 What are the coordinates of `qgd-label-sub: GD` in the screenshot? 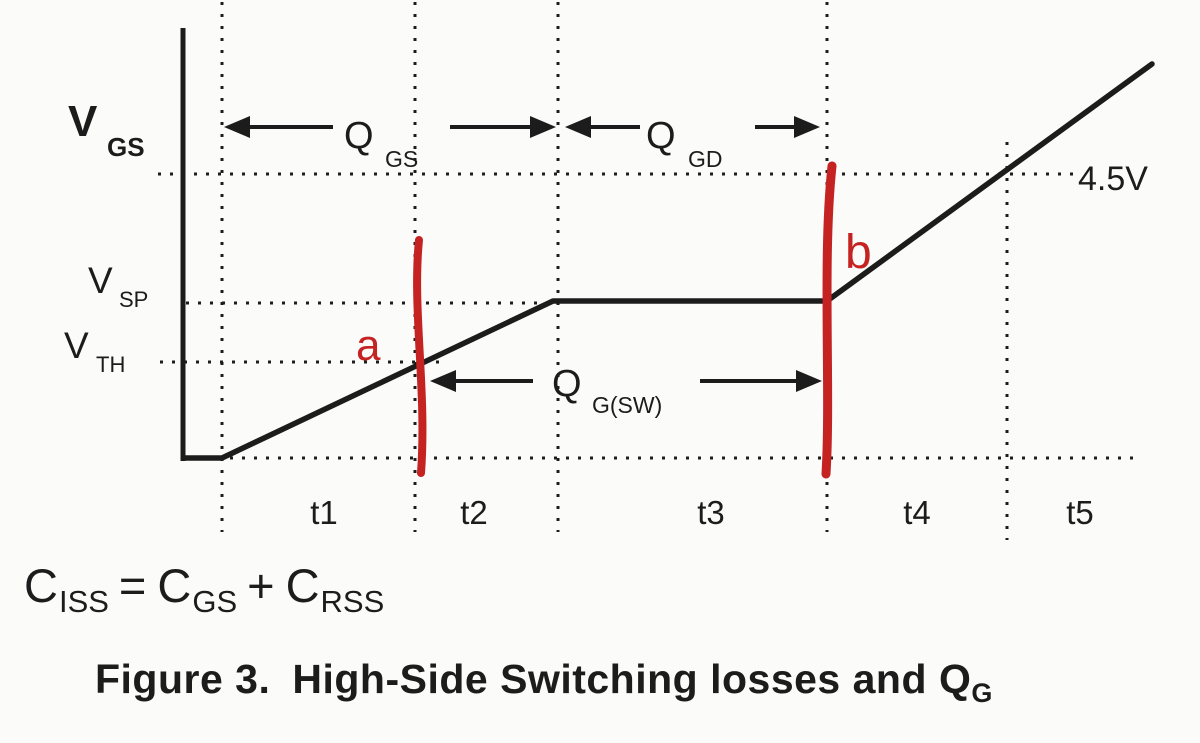 It's located at (705, 159).